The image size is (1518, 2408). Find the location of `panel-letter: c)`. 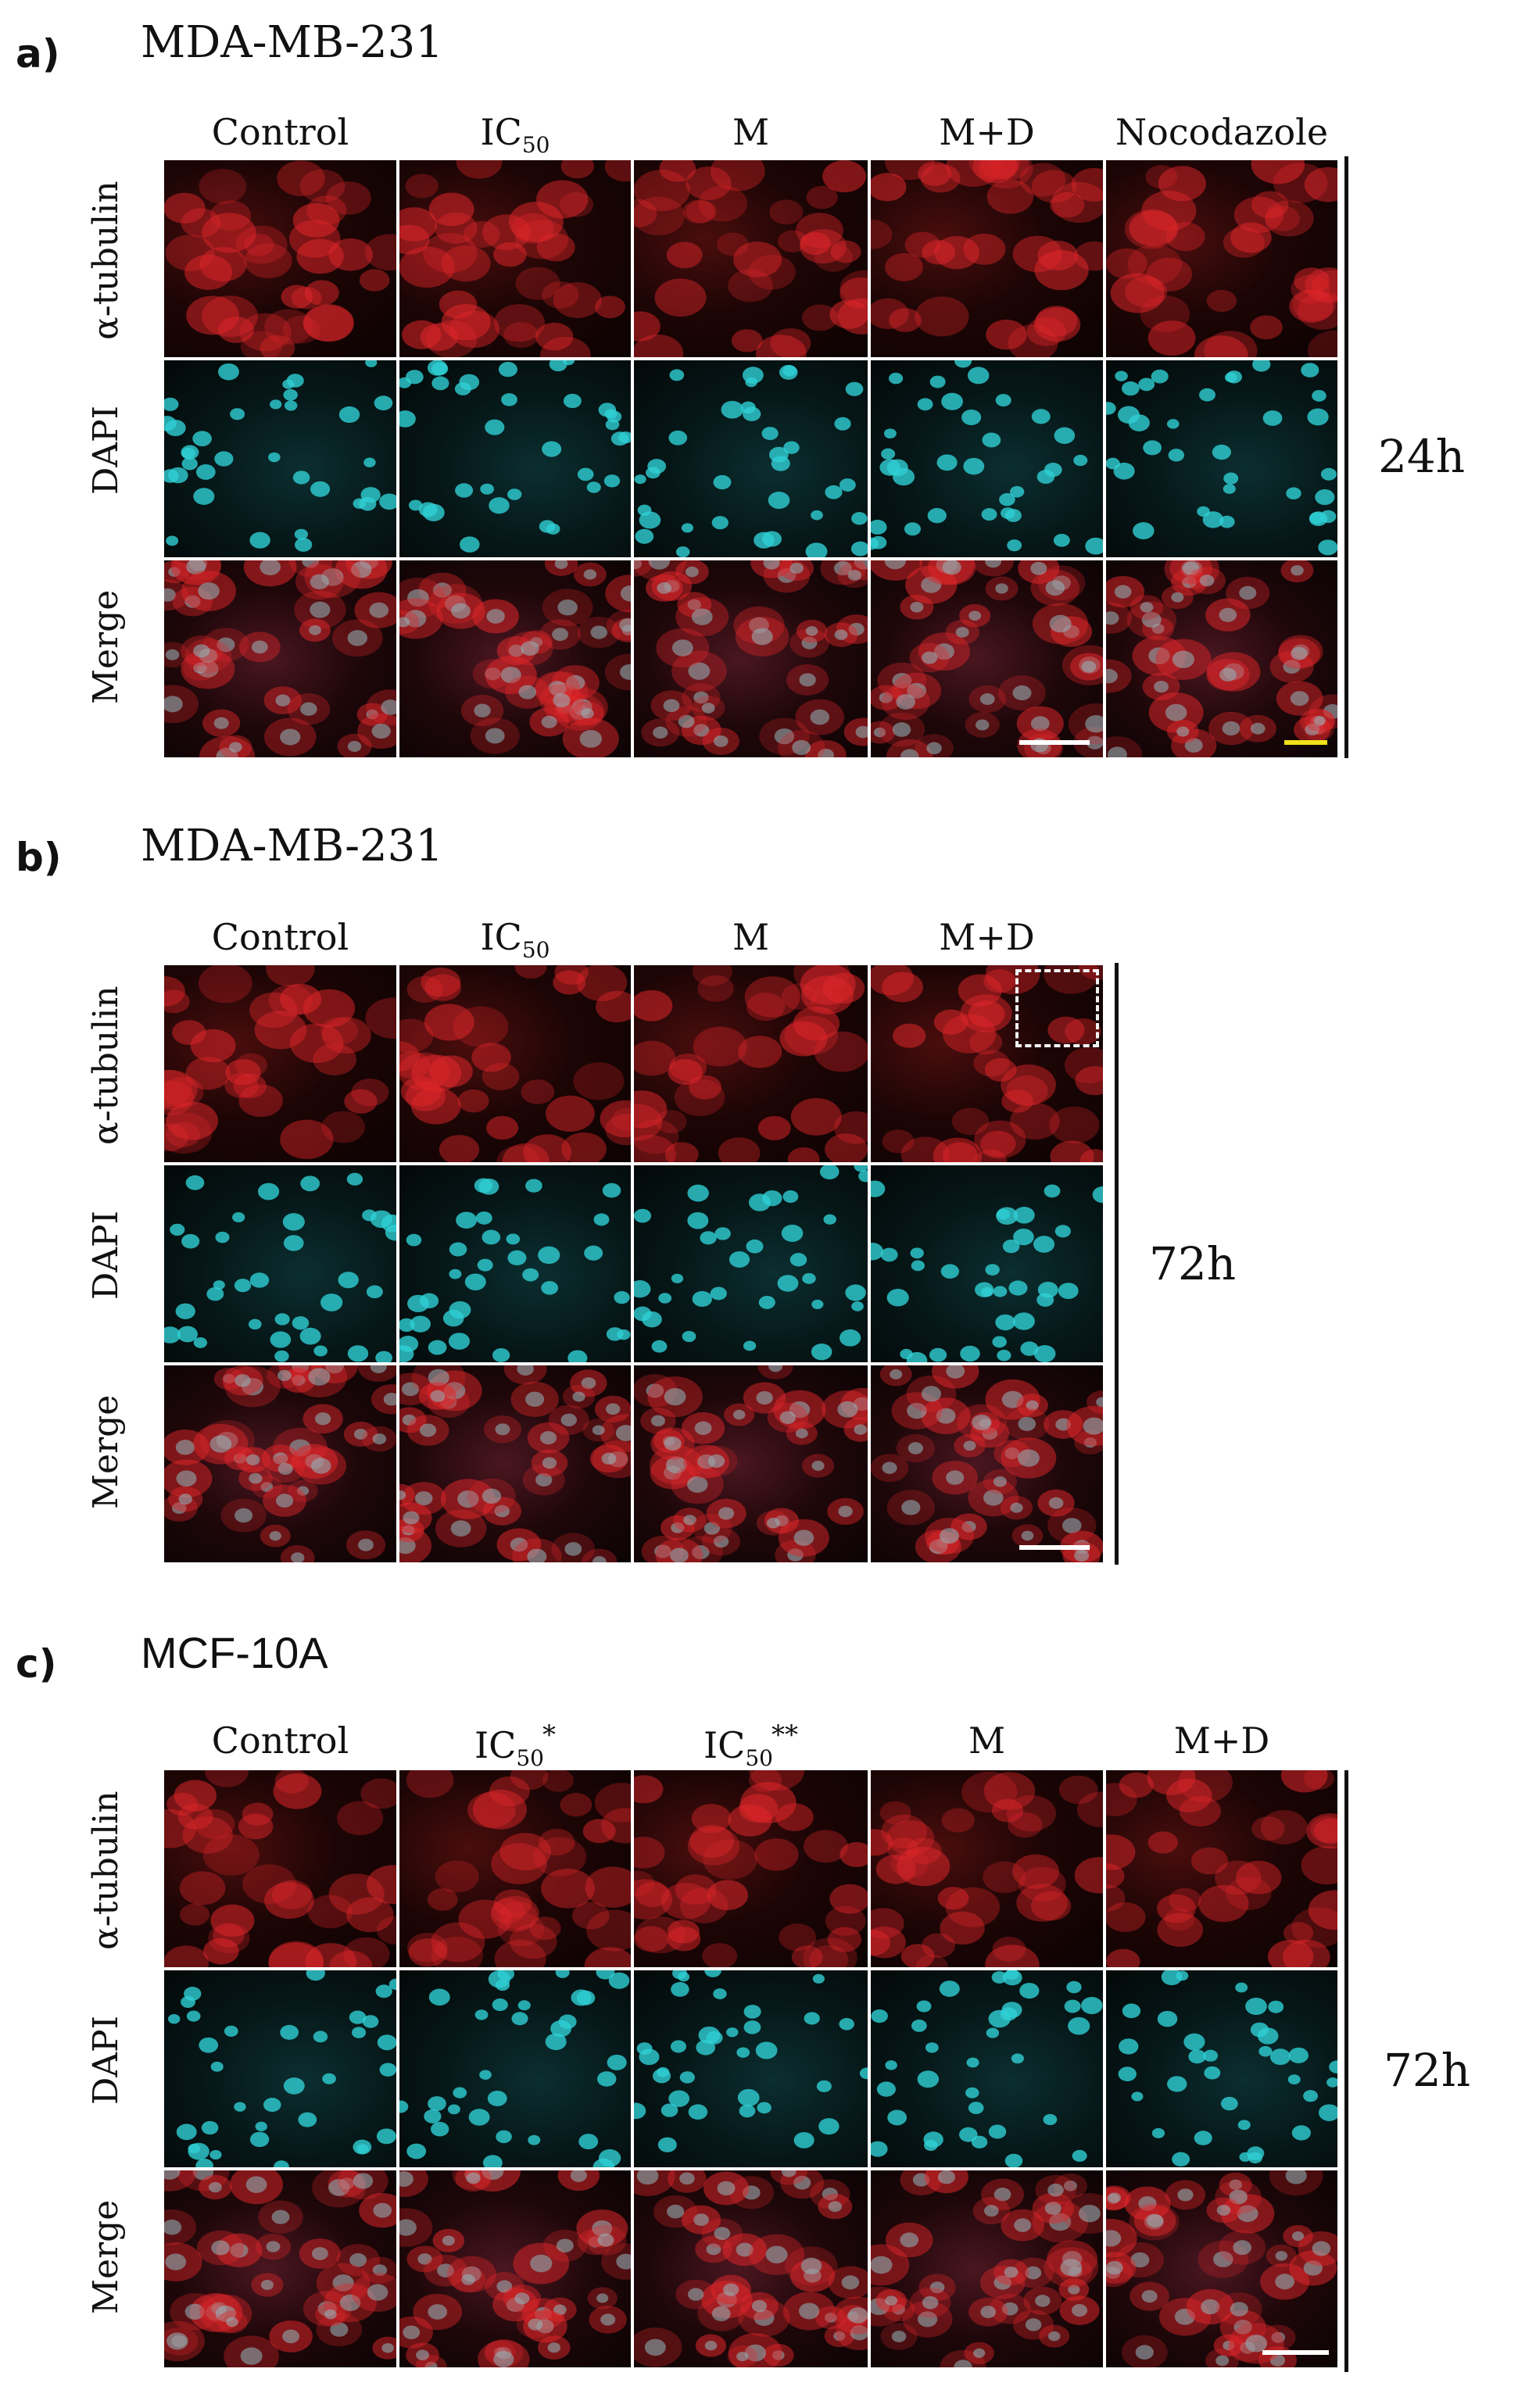

panel-letter: c) is located at coordinates (36, 1664).